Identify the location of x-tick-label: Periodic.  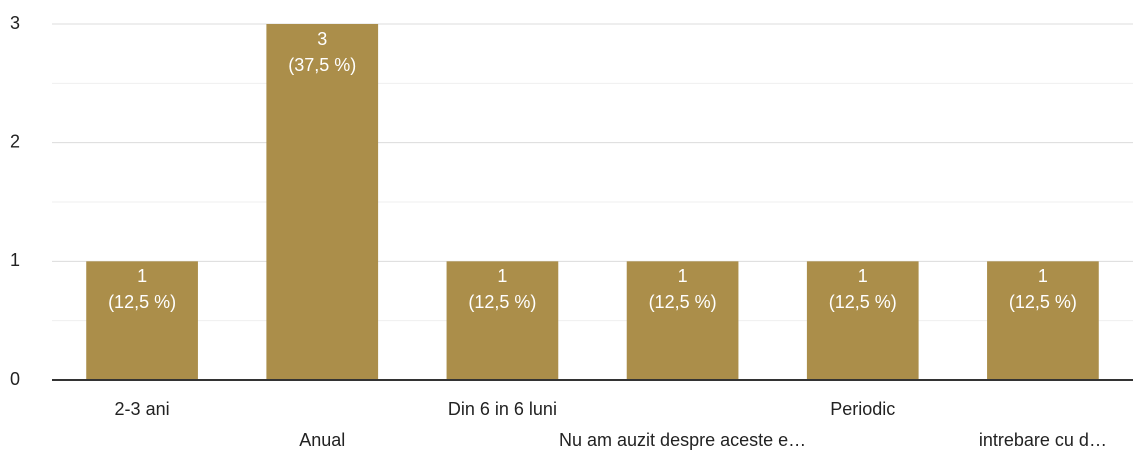
(862, 409).